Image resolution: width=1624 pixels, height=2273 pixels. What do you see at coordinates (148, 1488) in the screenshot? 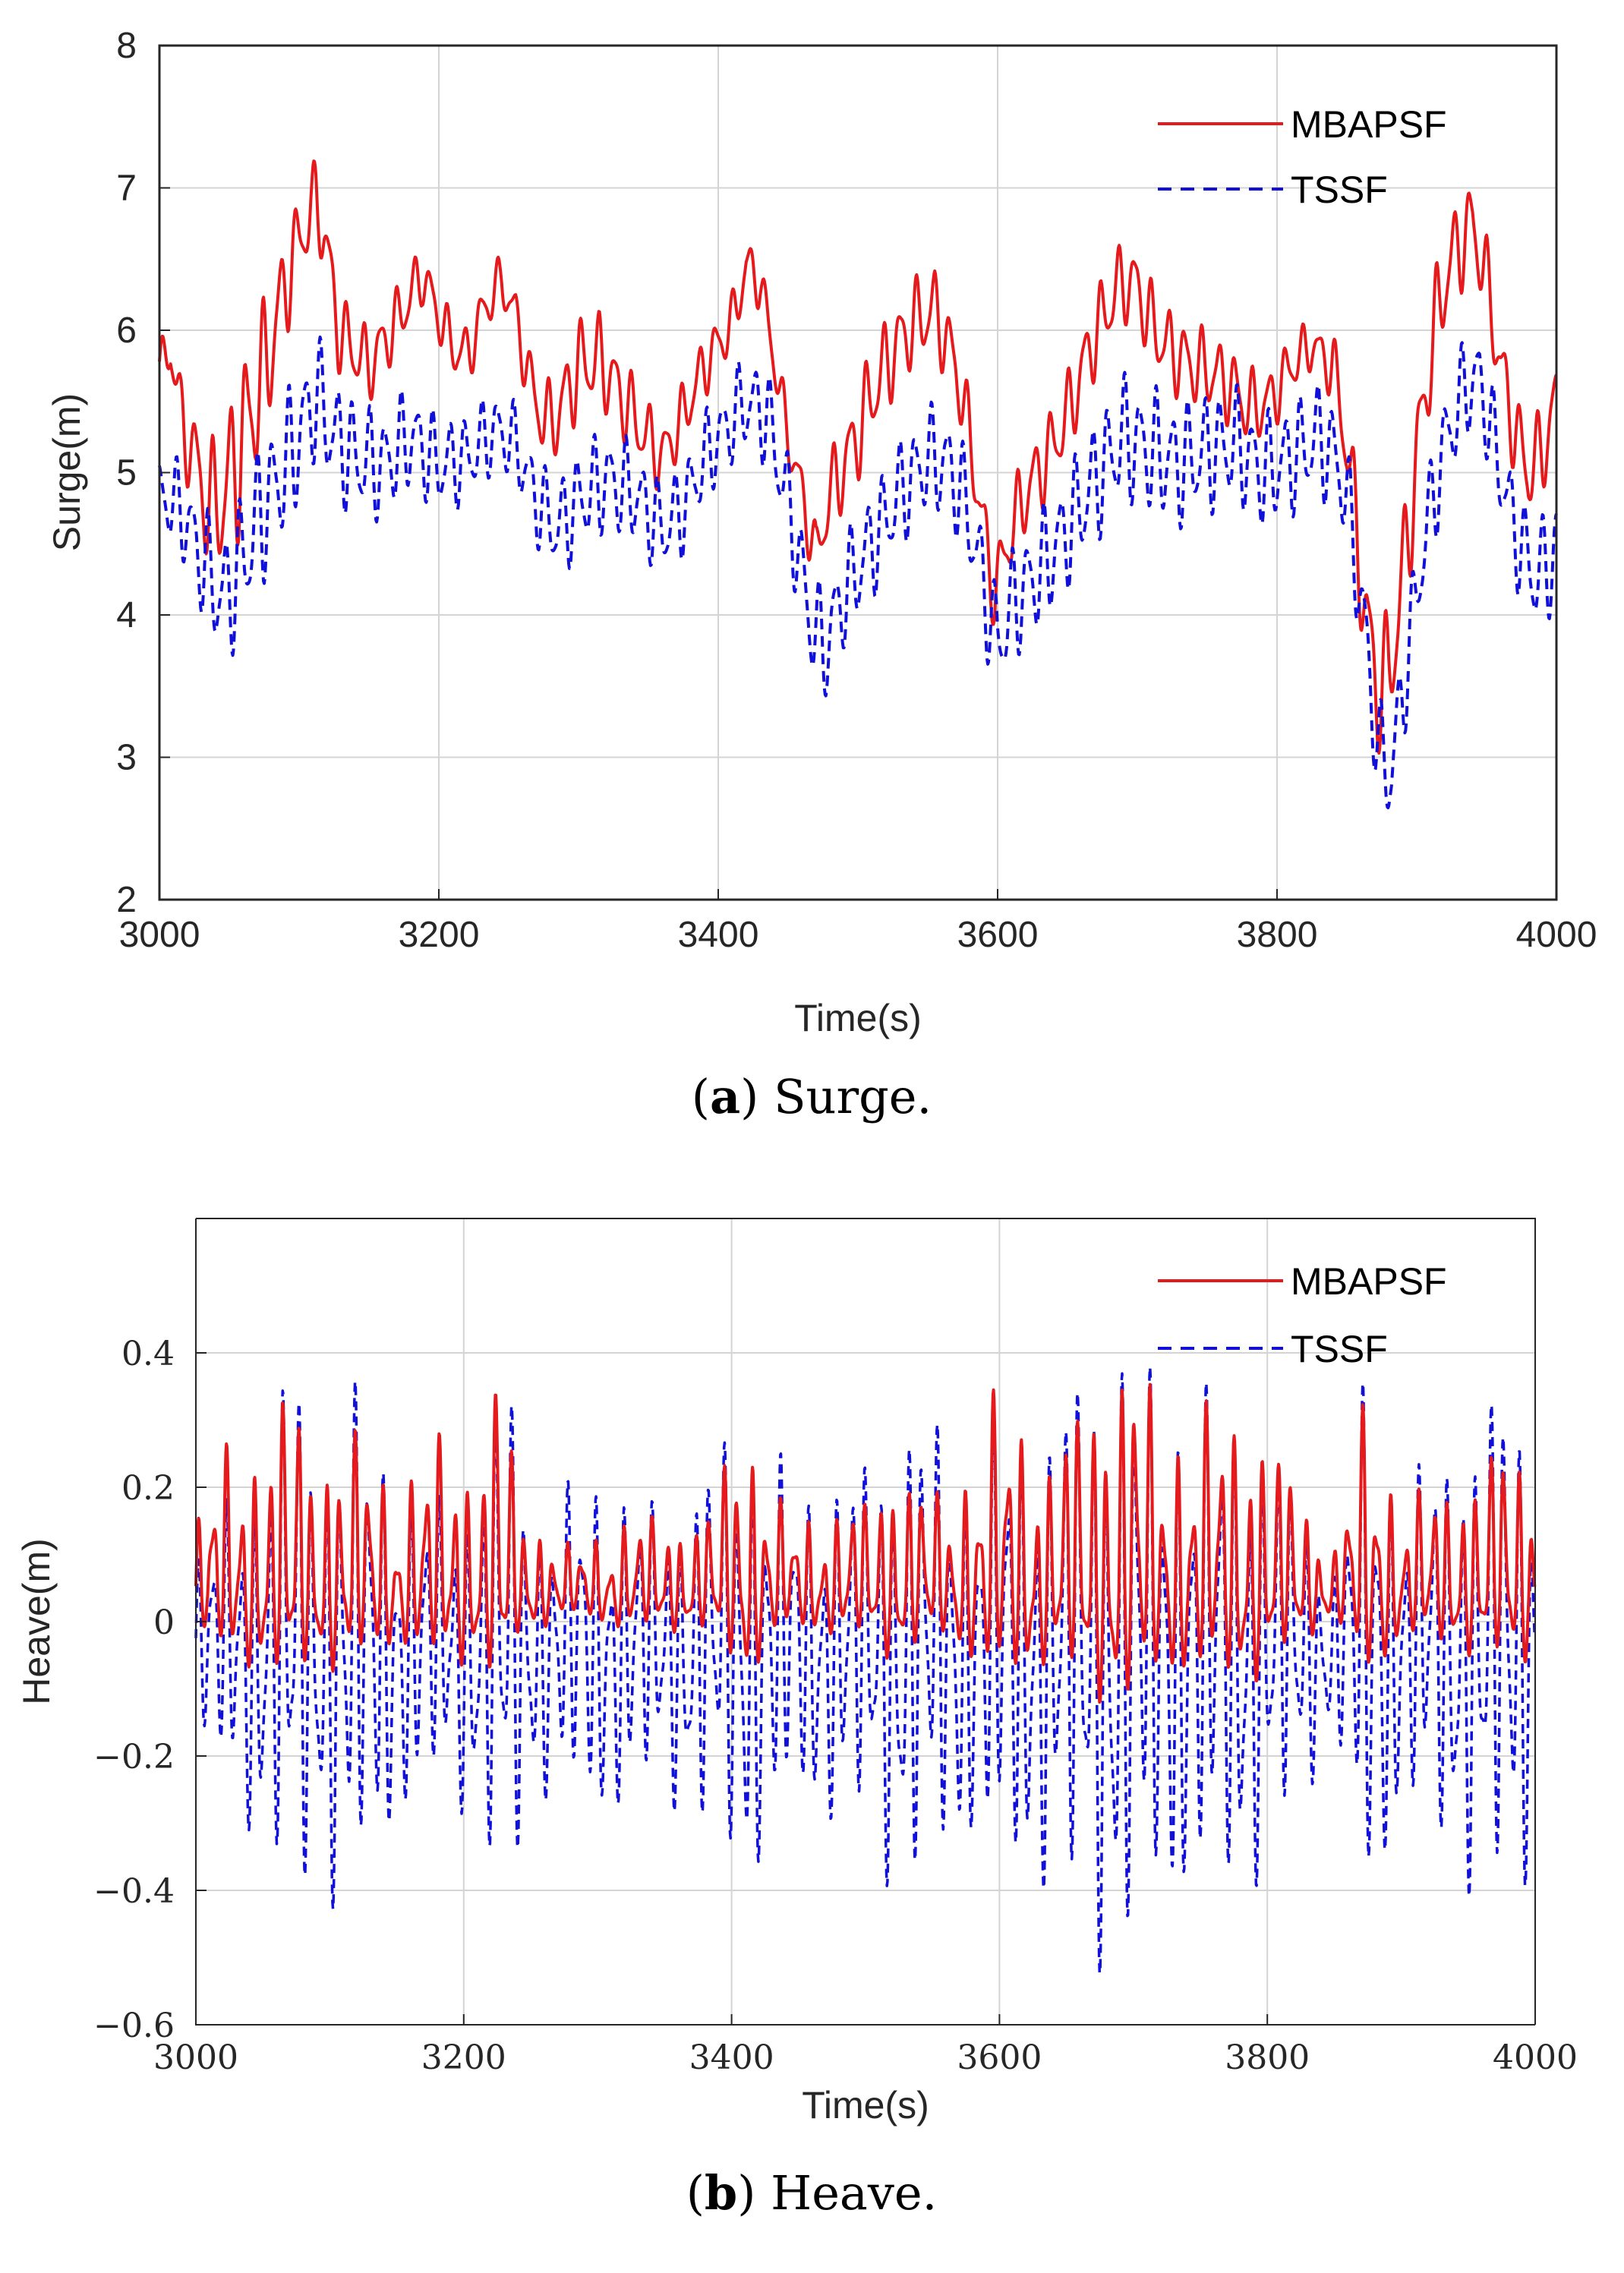
I see `heave-y-tick-label-4: 0.2` at bounding box center [148, 1488].